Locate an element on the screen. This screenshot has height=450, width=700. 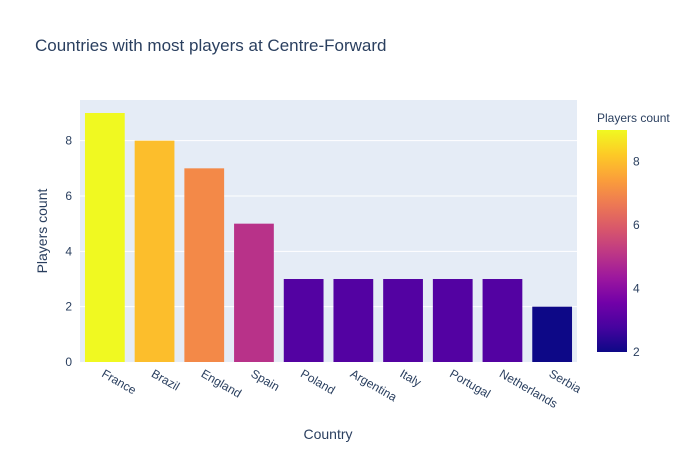
x-tick-label: Poland is located at coordinates (317, 381).